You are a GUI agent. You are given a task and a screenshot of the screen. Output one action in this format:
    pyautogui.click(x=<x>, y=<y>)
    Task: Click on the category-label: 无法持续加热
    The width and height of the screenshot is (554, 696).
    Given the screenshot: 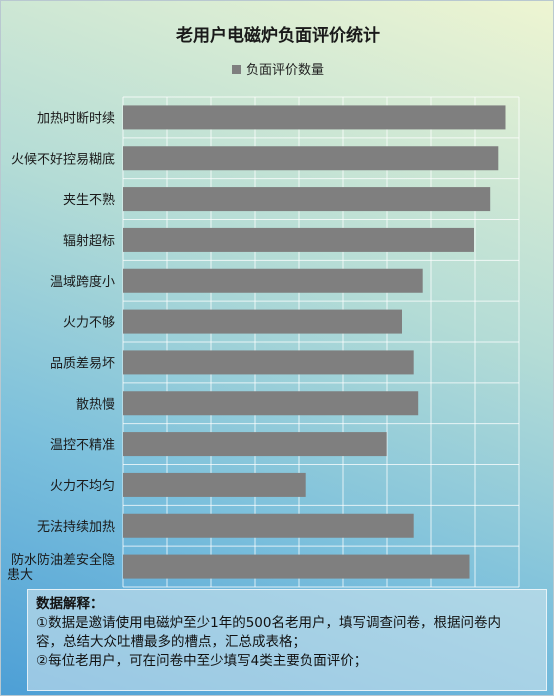 What is the action you would take?
    pyautogui.click(x=76, y=527)
    